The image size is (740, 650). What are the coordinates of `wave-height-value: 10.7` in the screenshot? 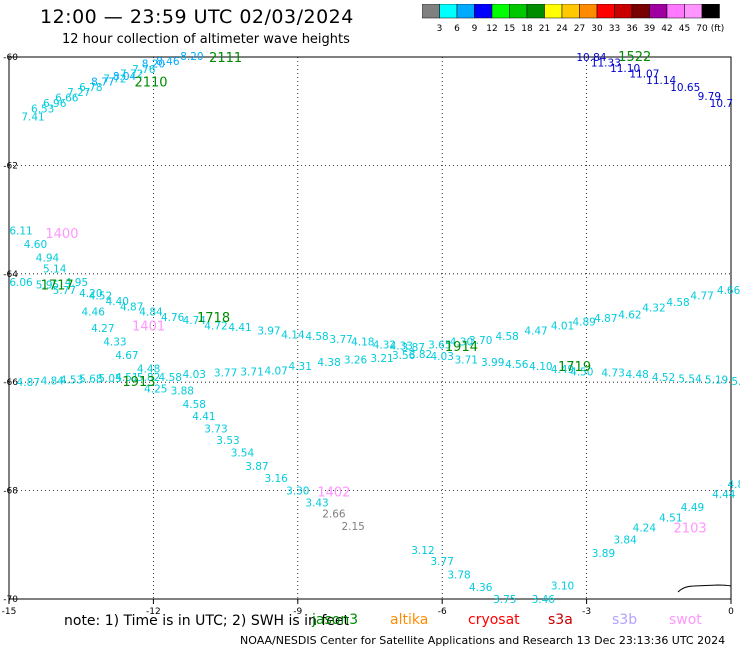 It's located at (721, 104).